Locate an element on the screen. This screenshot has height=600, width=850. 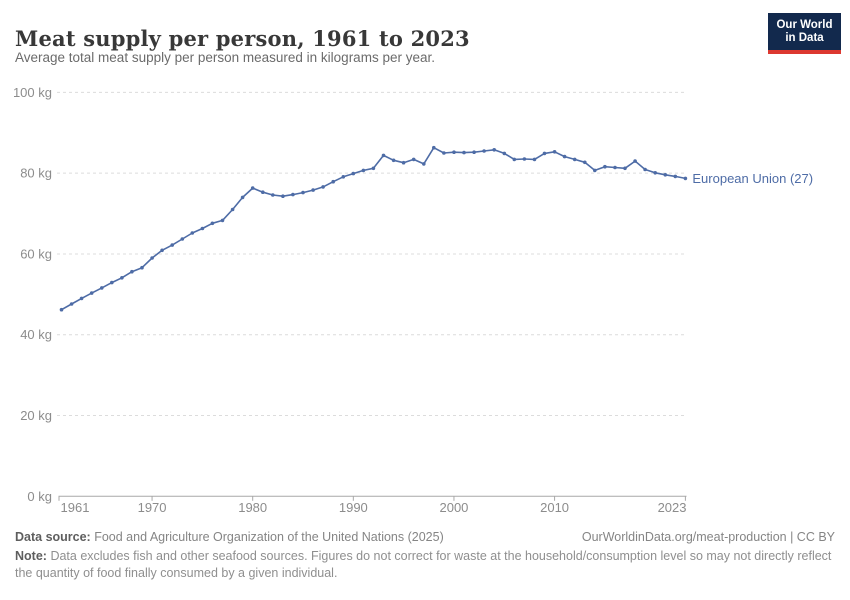
y-axis-tick-label: 80 kg is located at coordinates (36, 173).